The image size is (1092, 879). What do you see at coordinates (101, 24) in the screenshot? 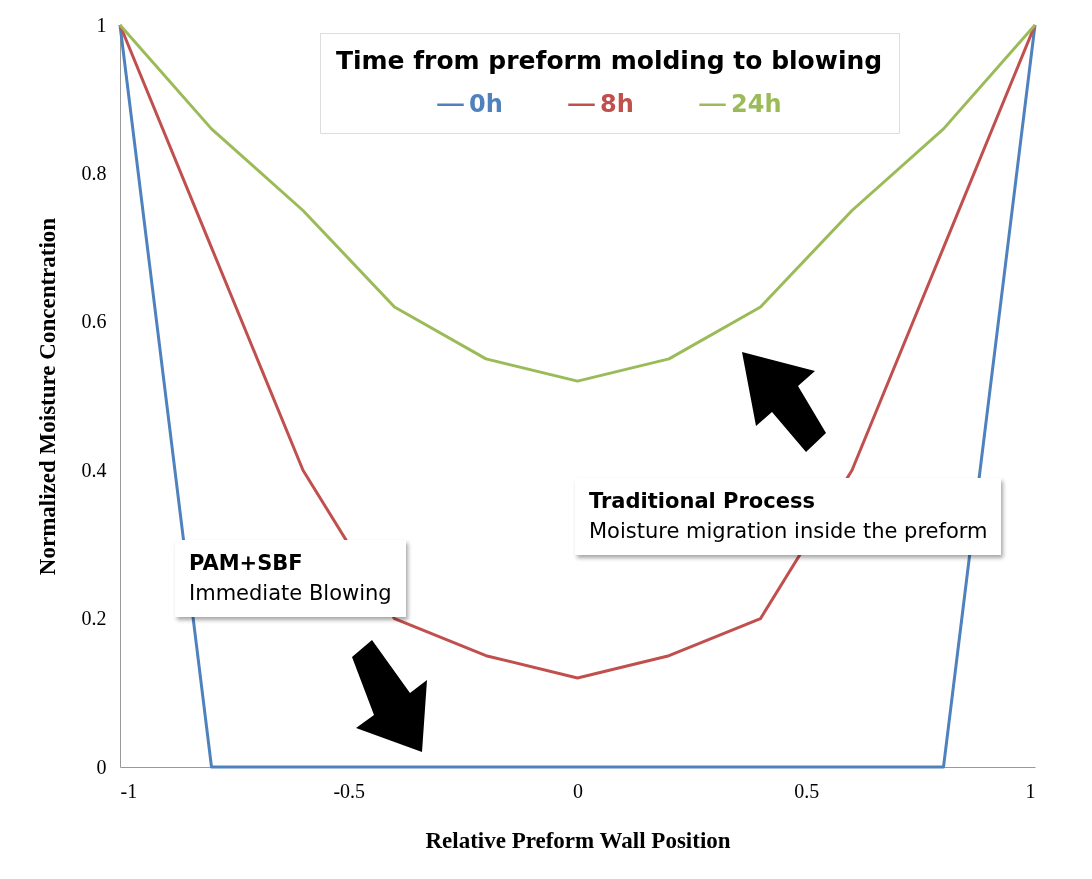
I see `y-tick-label: 1` at bounding box center [101, 24].